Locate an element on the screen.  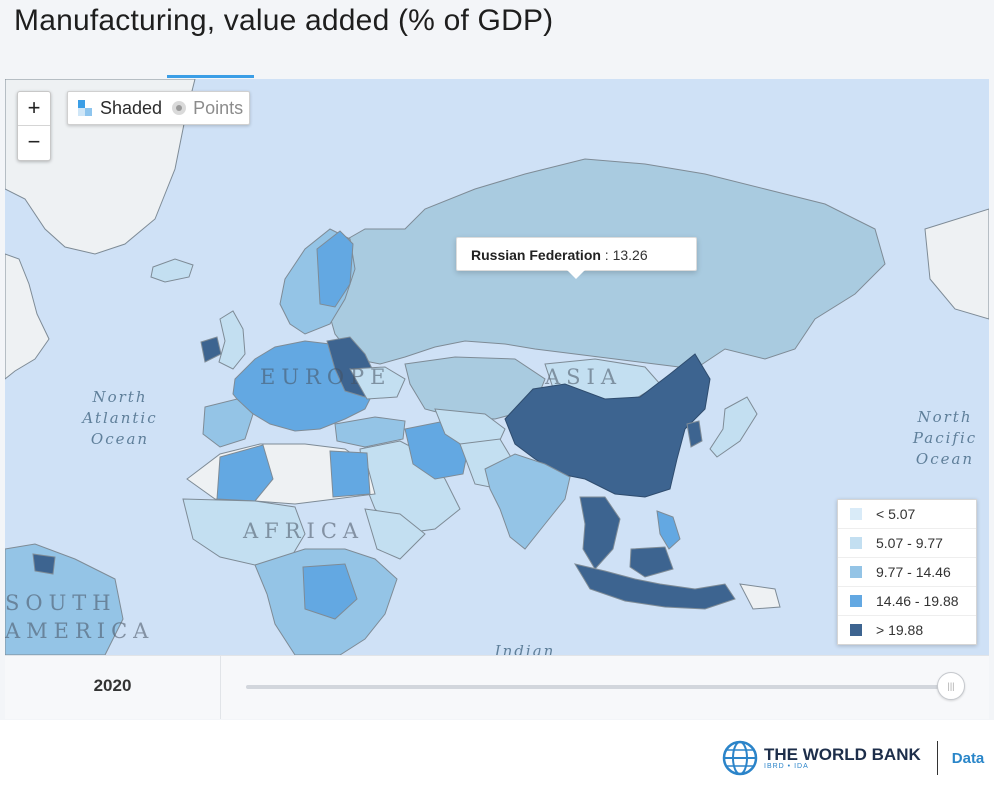
ocean-label-indian: Indian is located at coordinates (525, 648).